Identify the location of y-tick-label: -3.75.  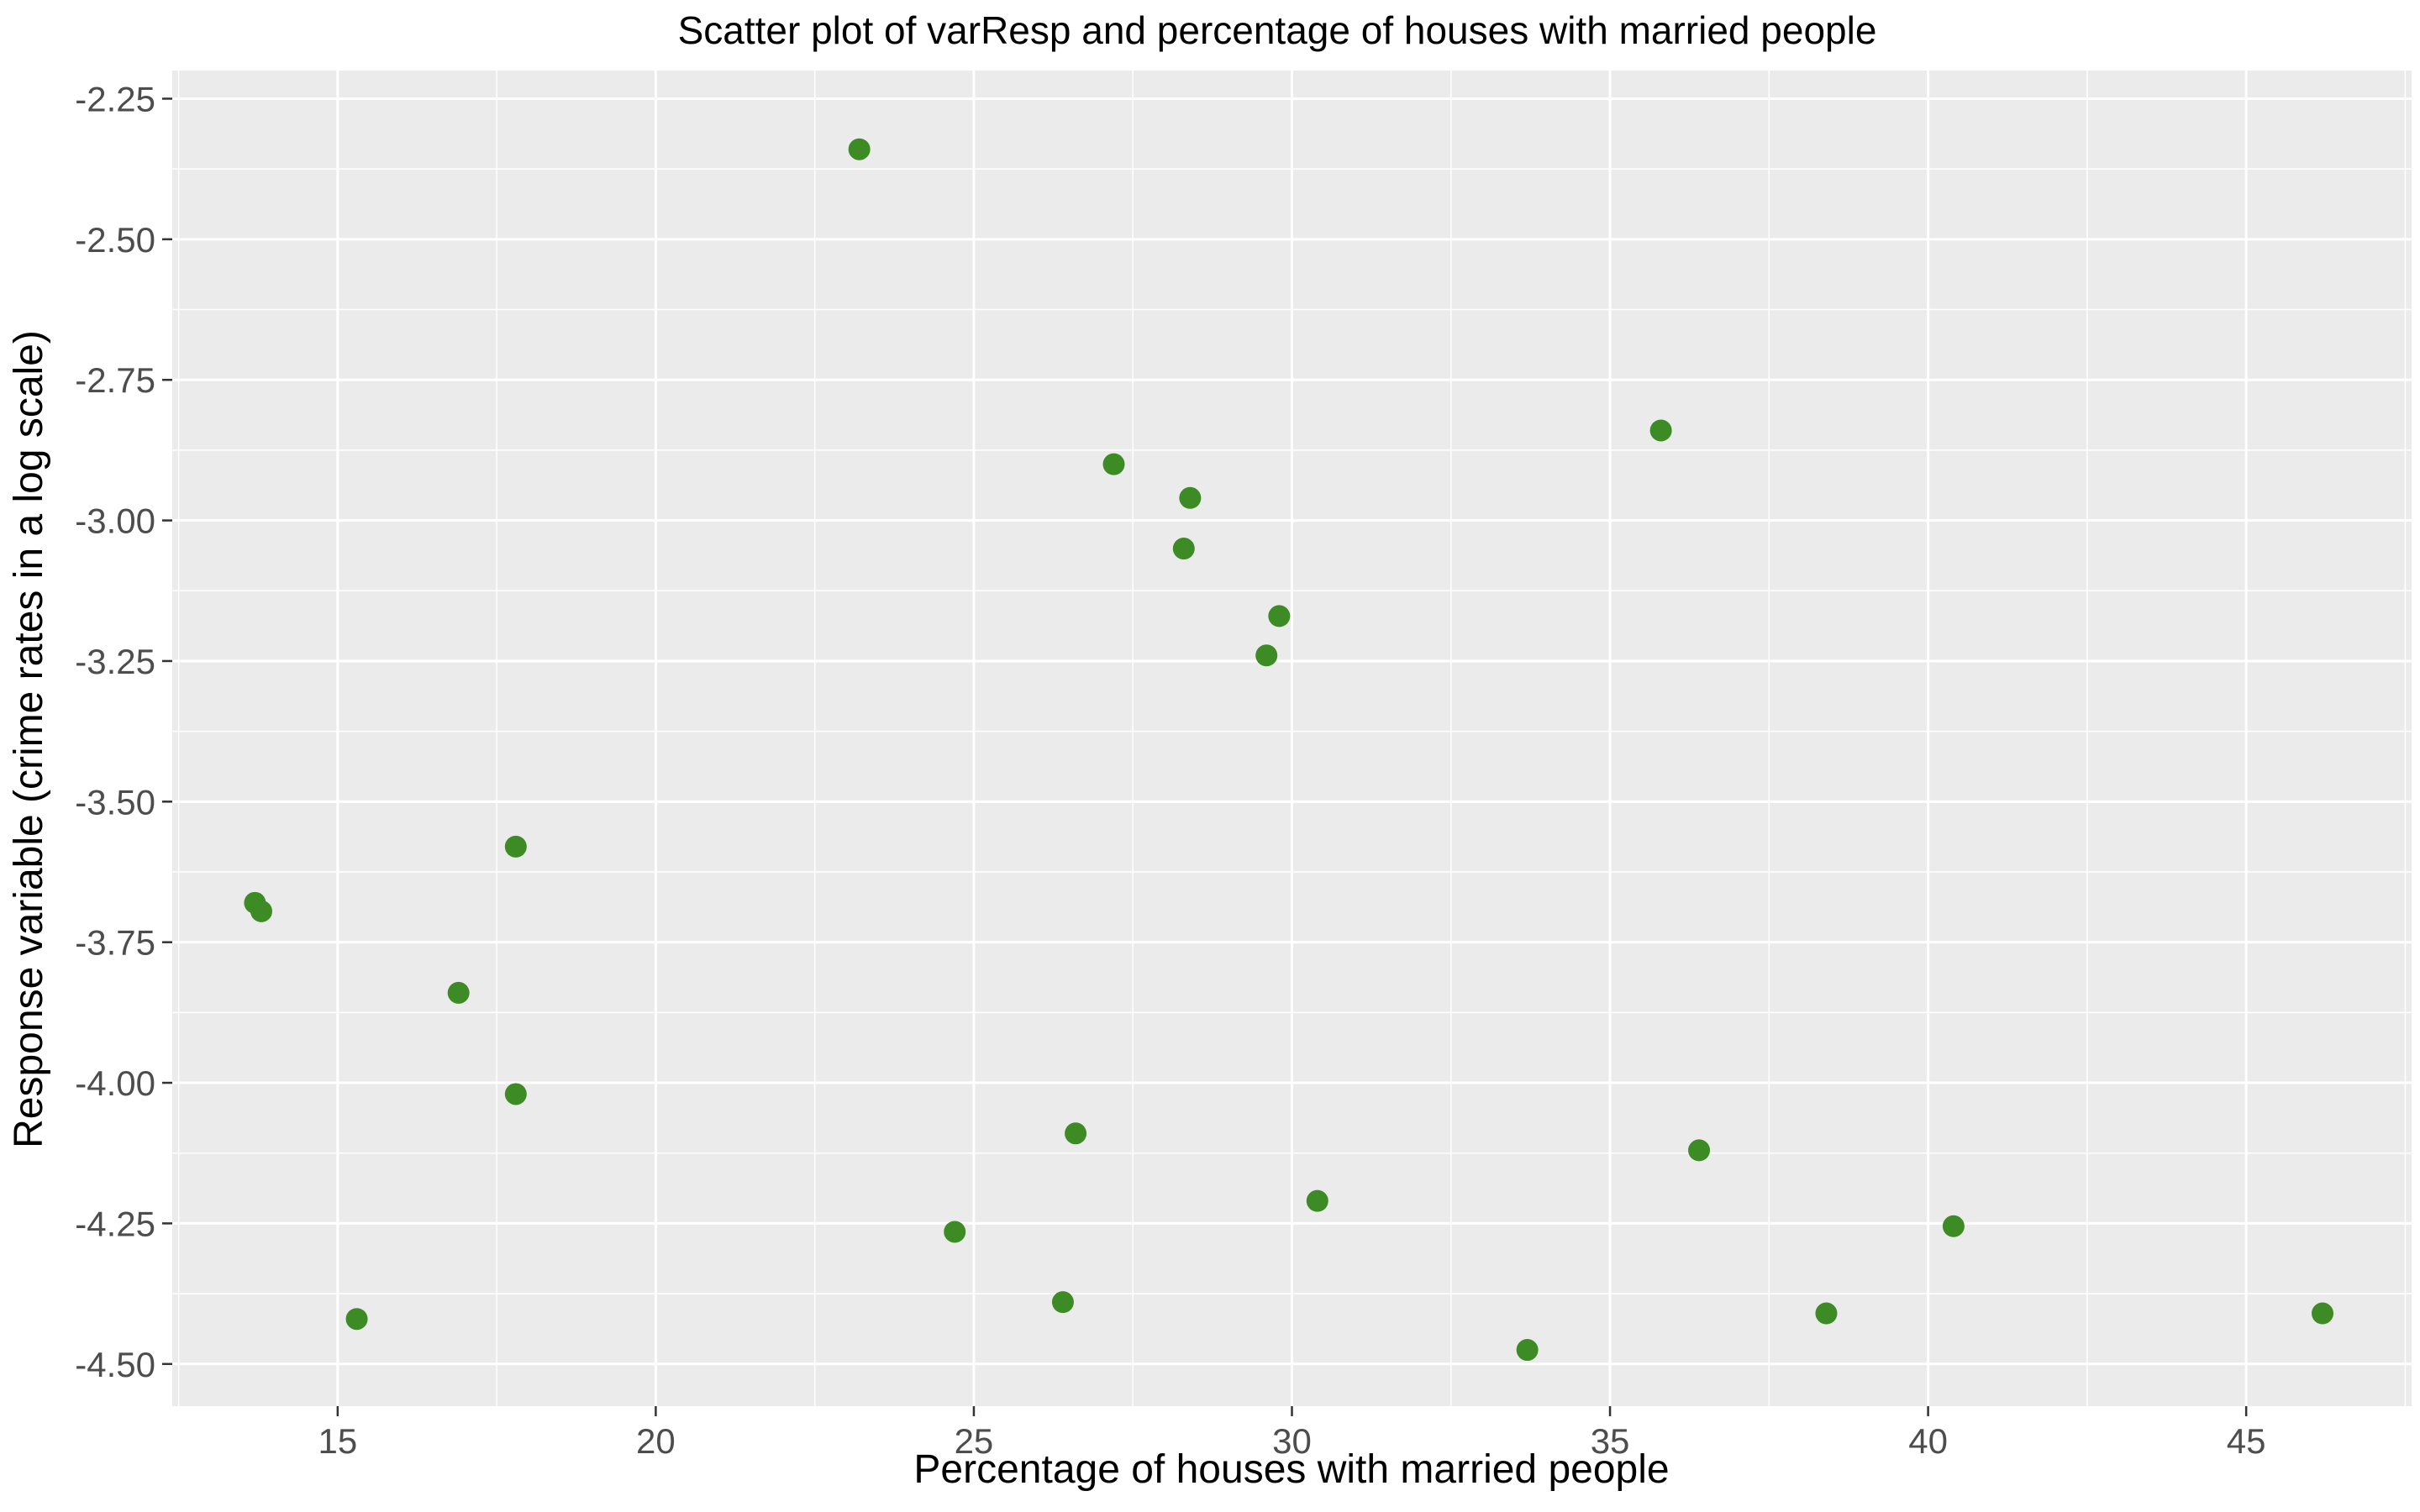
(115, 943).